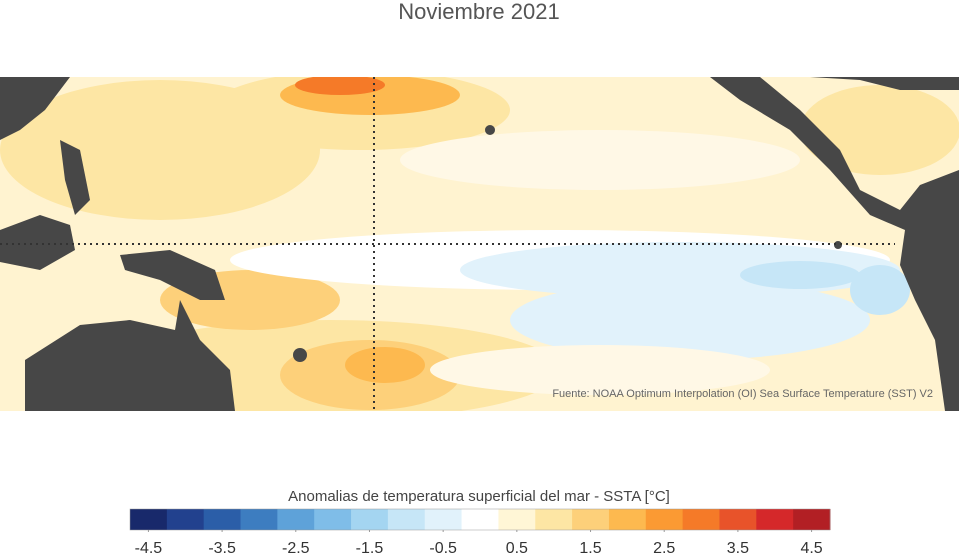 This screenshot has height=557, width=959. Describe the element at coordinates (370, 548) in the screenshot. I see `tick-label: -1.5` at that location.